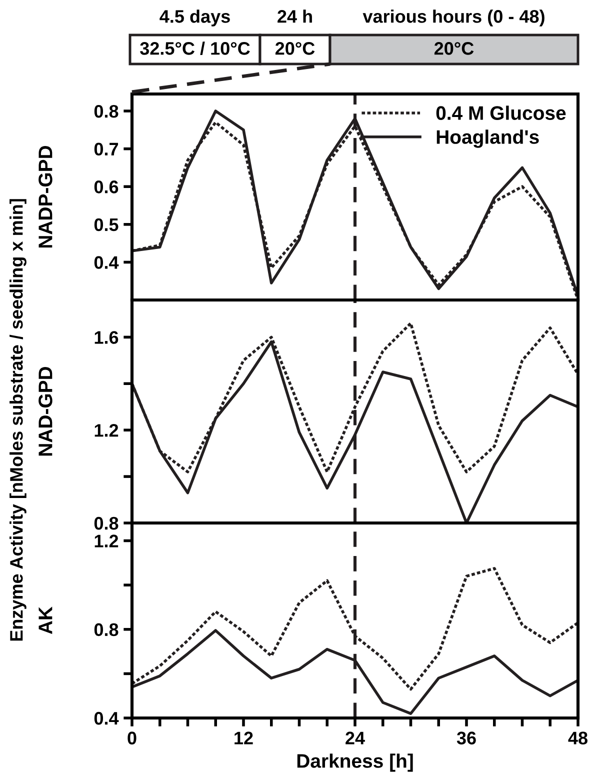 This screenshot has width=593, height=778. Describe the element at coordinates (295, 16) in the screenshot. I see `text: 24 h` at that location.